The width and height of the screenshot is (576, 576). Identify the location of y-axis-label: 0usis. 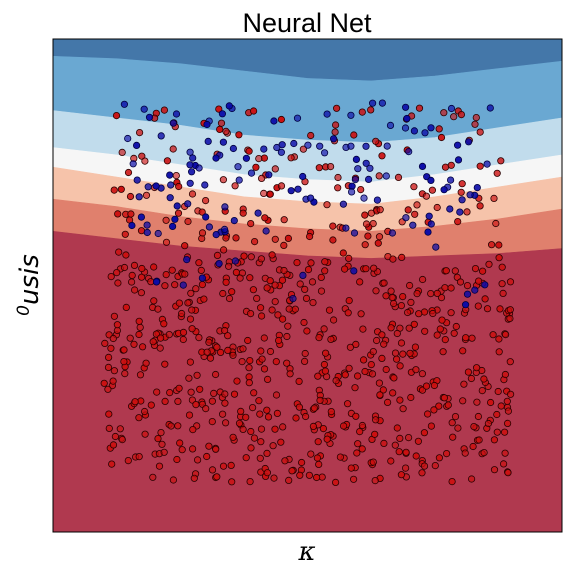
(29, 285).